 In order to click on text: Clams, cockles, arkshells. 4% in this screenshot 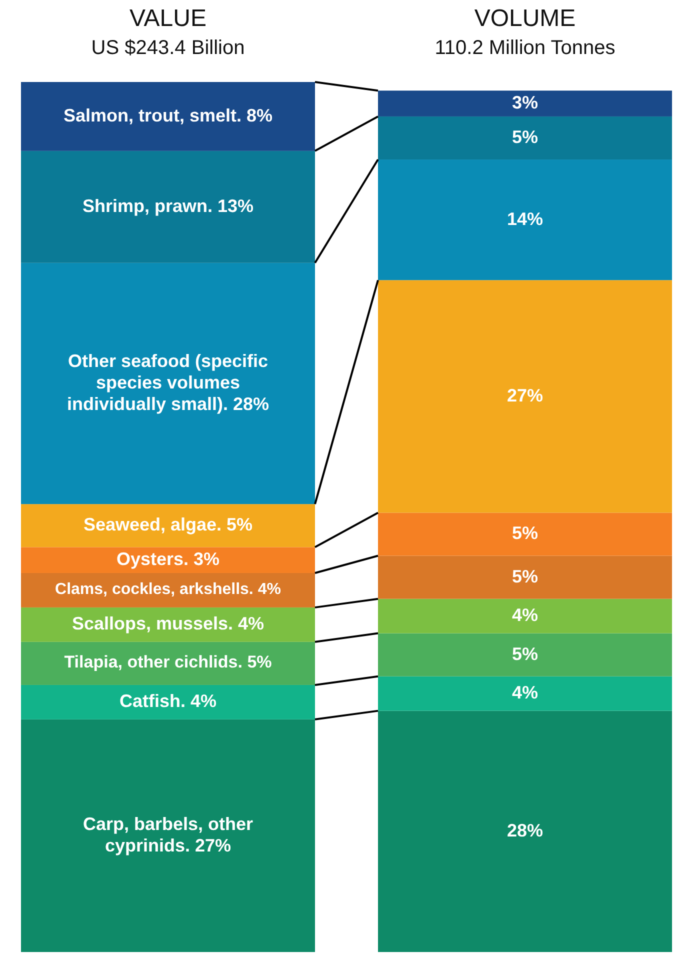, I will do `click(168, 589)`.